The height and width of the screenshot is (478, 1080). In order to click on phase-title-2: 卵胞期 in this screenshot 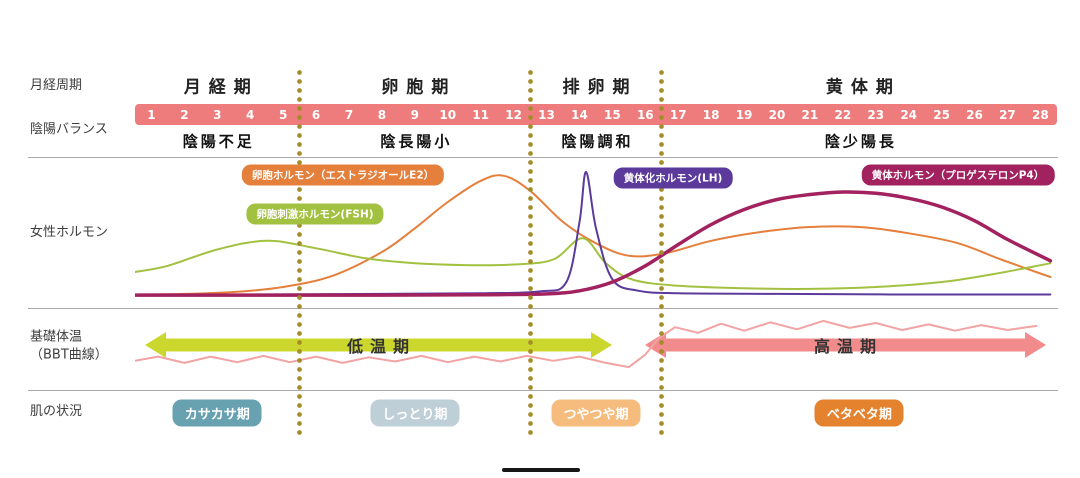, I will do `click(419, 87)`.